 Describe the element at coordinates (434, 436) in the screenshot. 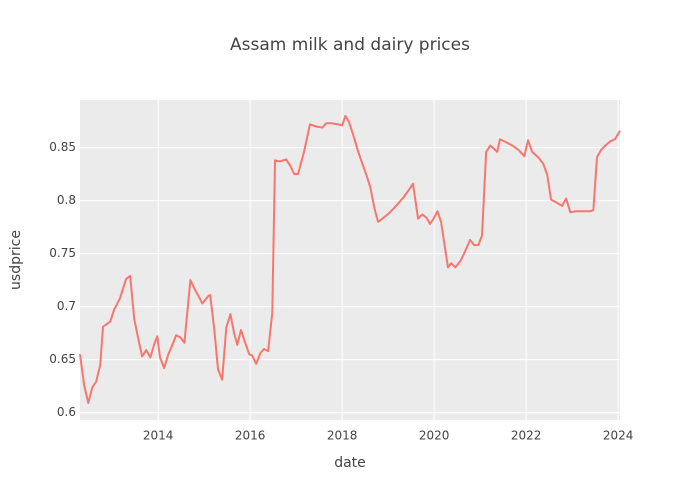

I see `x-tick-label: 2020` at that location.